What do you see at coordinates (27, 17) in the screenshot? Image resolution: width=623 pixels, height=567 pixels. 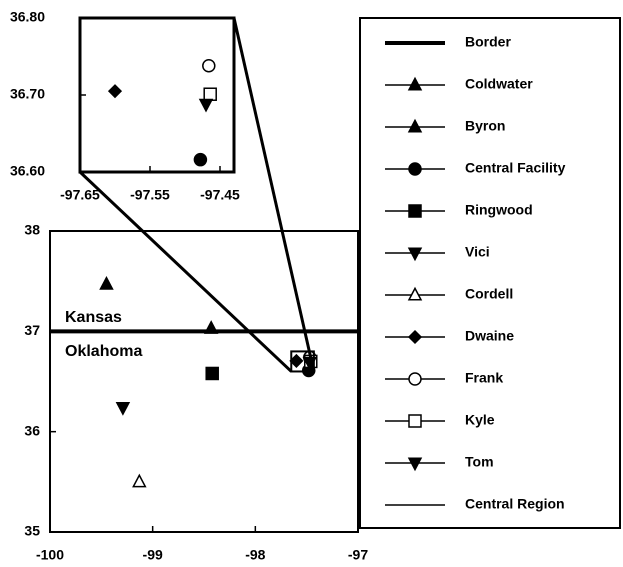 I see `y-tick-label: 36.80` at bounding box center [27, 17].